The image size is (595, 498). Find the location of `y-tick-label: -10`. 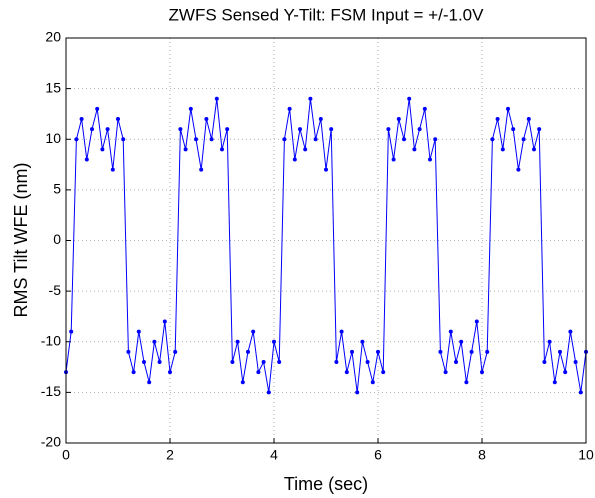

y-tick-label: -10 is located at coordinates (51, 340).